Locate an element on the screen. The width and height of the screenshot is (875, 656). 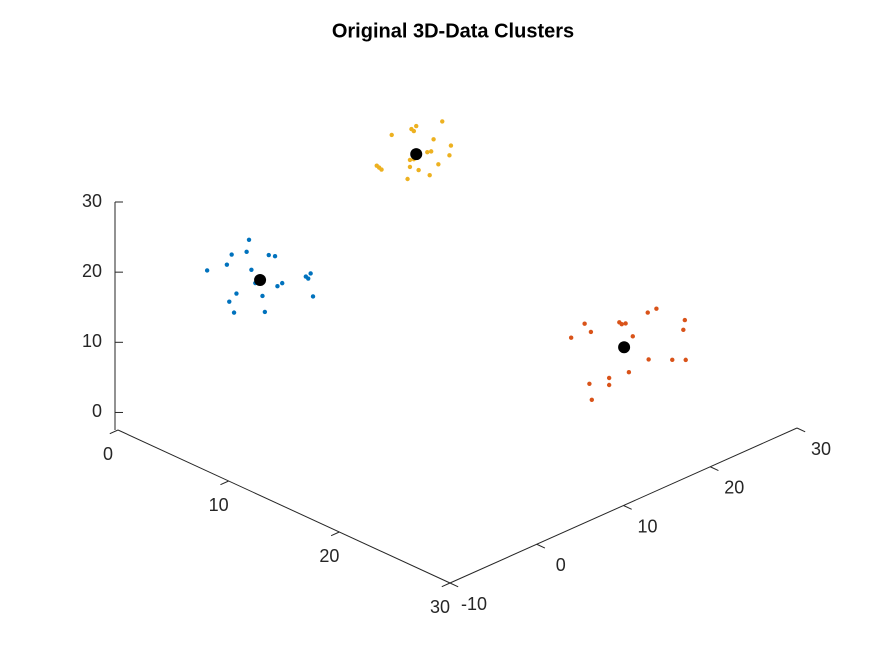
y-tick-label: 20 is located at coordinates (734, 488).